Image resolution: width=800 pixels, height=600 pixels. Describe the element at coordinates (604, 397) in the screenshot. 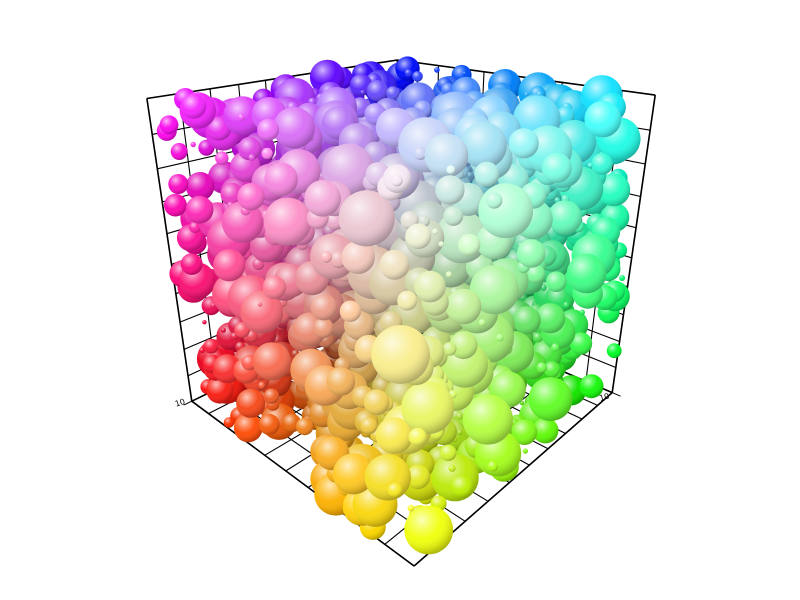

I see `y-axis-max-tick-label: 10` at that location.